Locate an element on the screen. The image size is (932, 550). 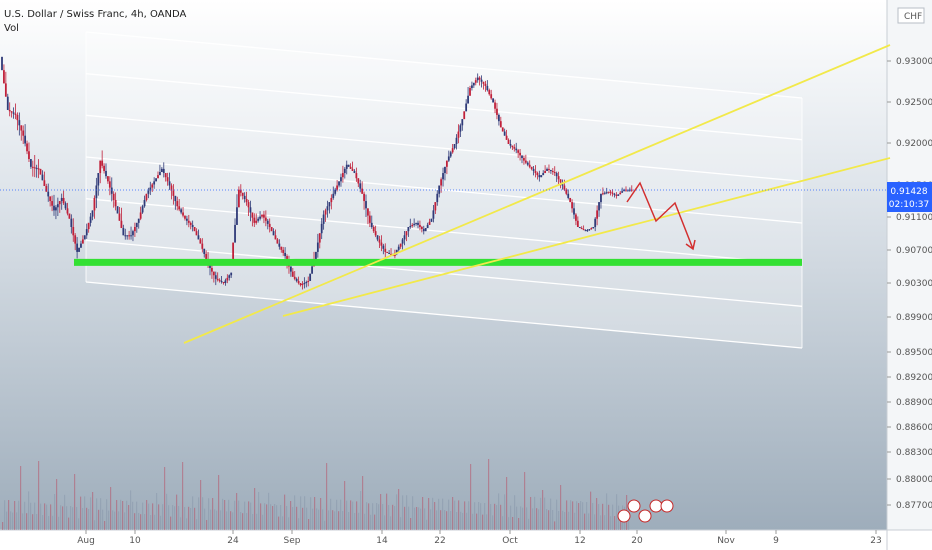
currency-box is located at coordinates (911, 15).